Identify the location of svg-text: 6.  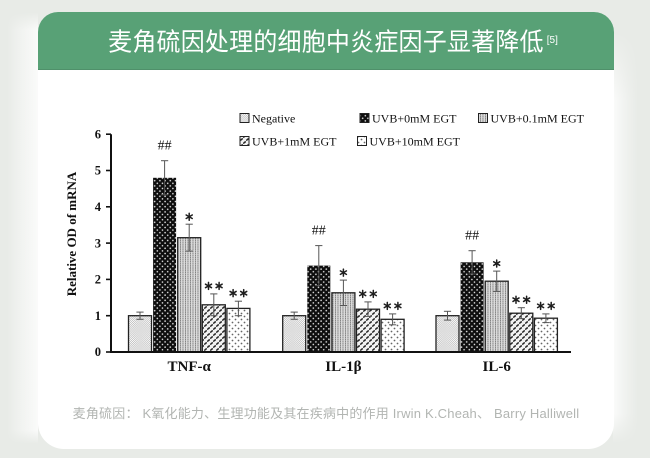
(98, 134).